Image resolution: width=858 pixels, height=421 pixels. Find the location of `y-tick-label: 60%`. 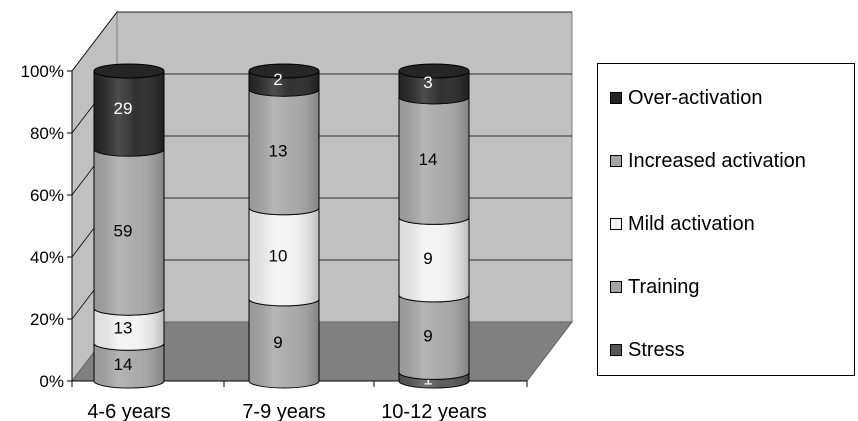

y-tick-label: 60% is located at coordinates (47, 195).